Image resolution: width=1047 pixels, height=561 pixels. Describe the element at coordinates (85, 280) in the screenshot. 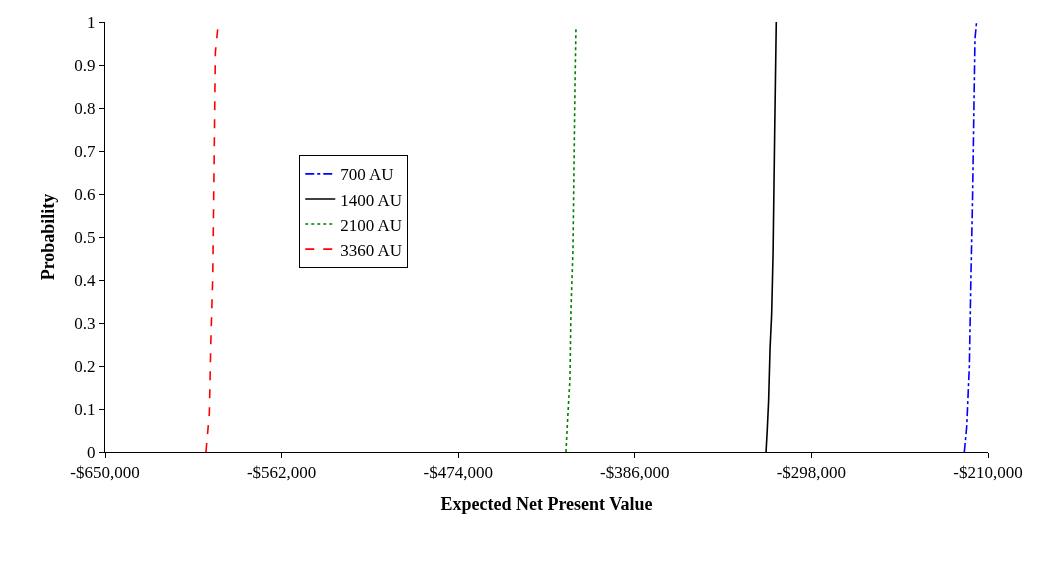

I see `y-tick-label: 0.4` at that location.